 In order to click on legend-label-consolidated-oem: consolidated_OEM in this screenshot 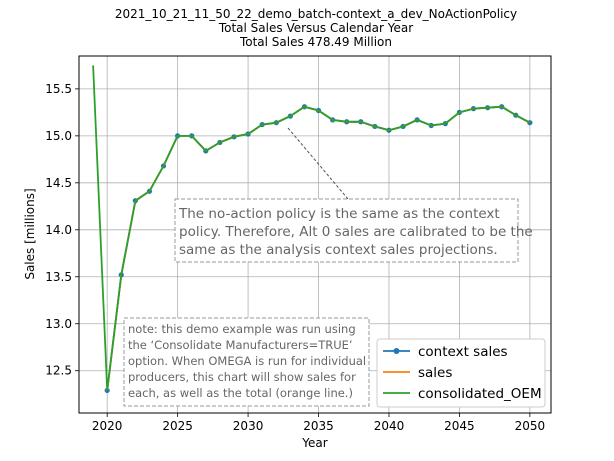, I will do `click(480, 394)`.